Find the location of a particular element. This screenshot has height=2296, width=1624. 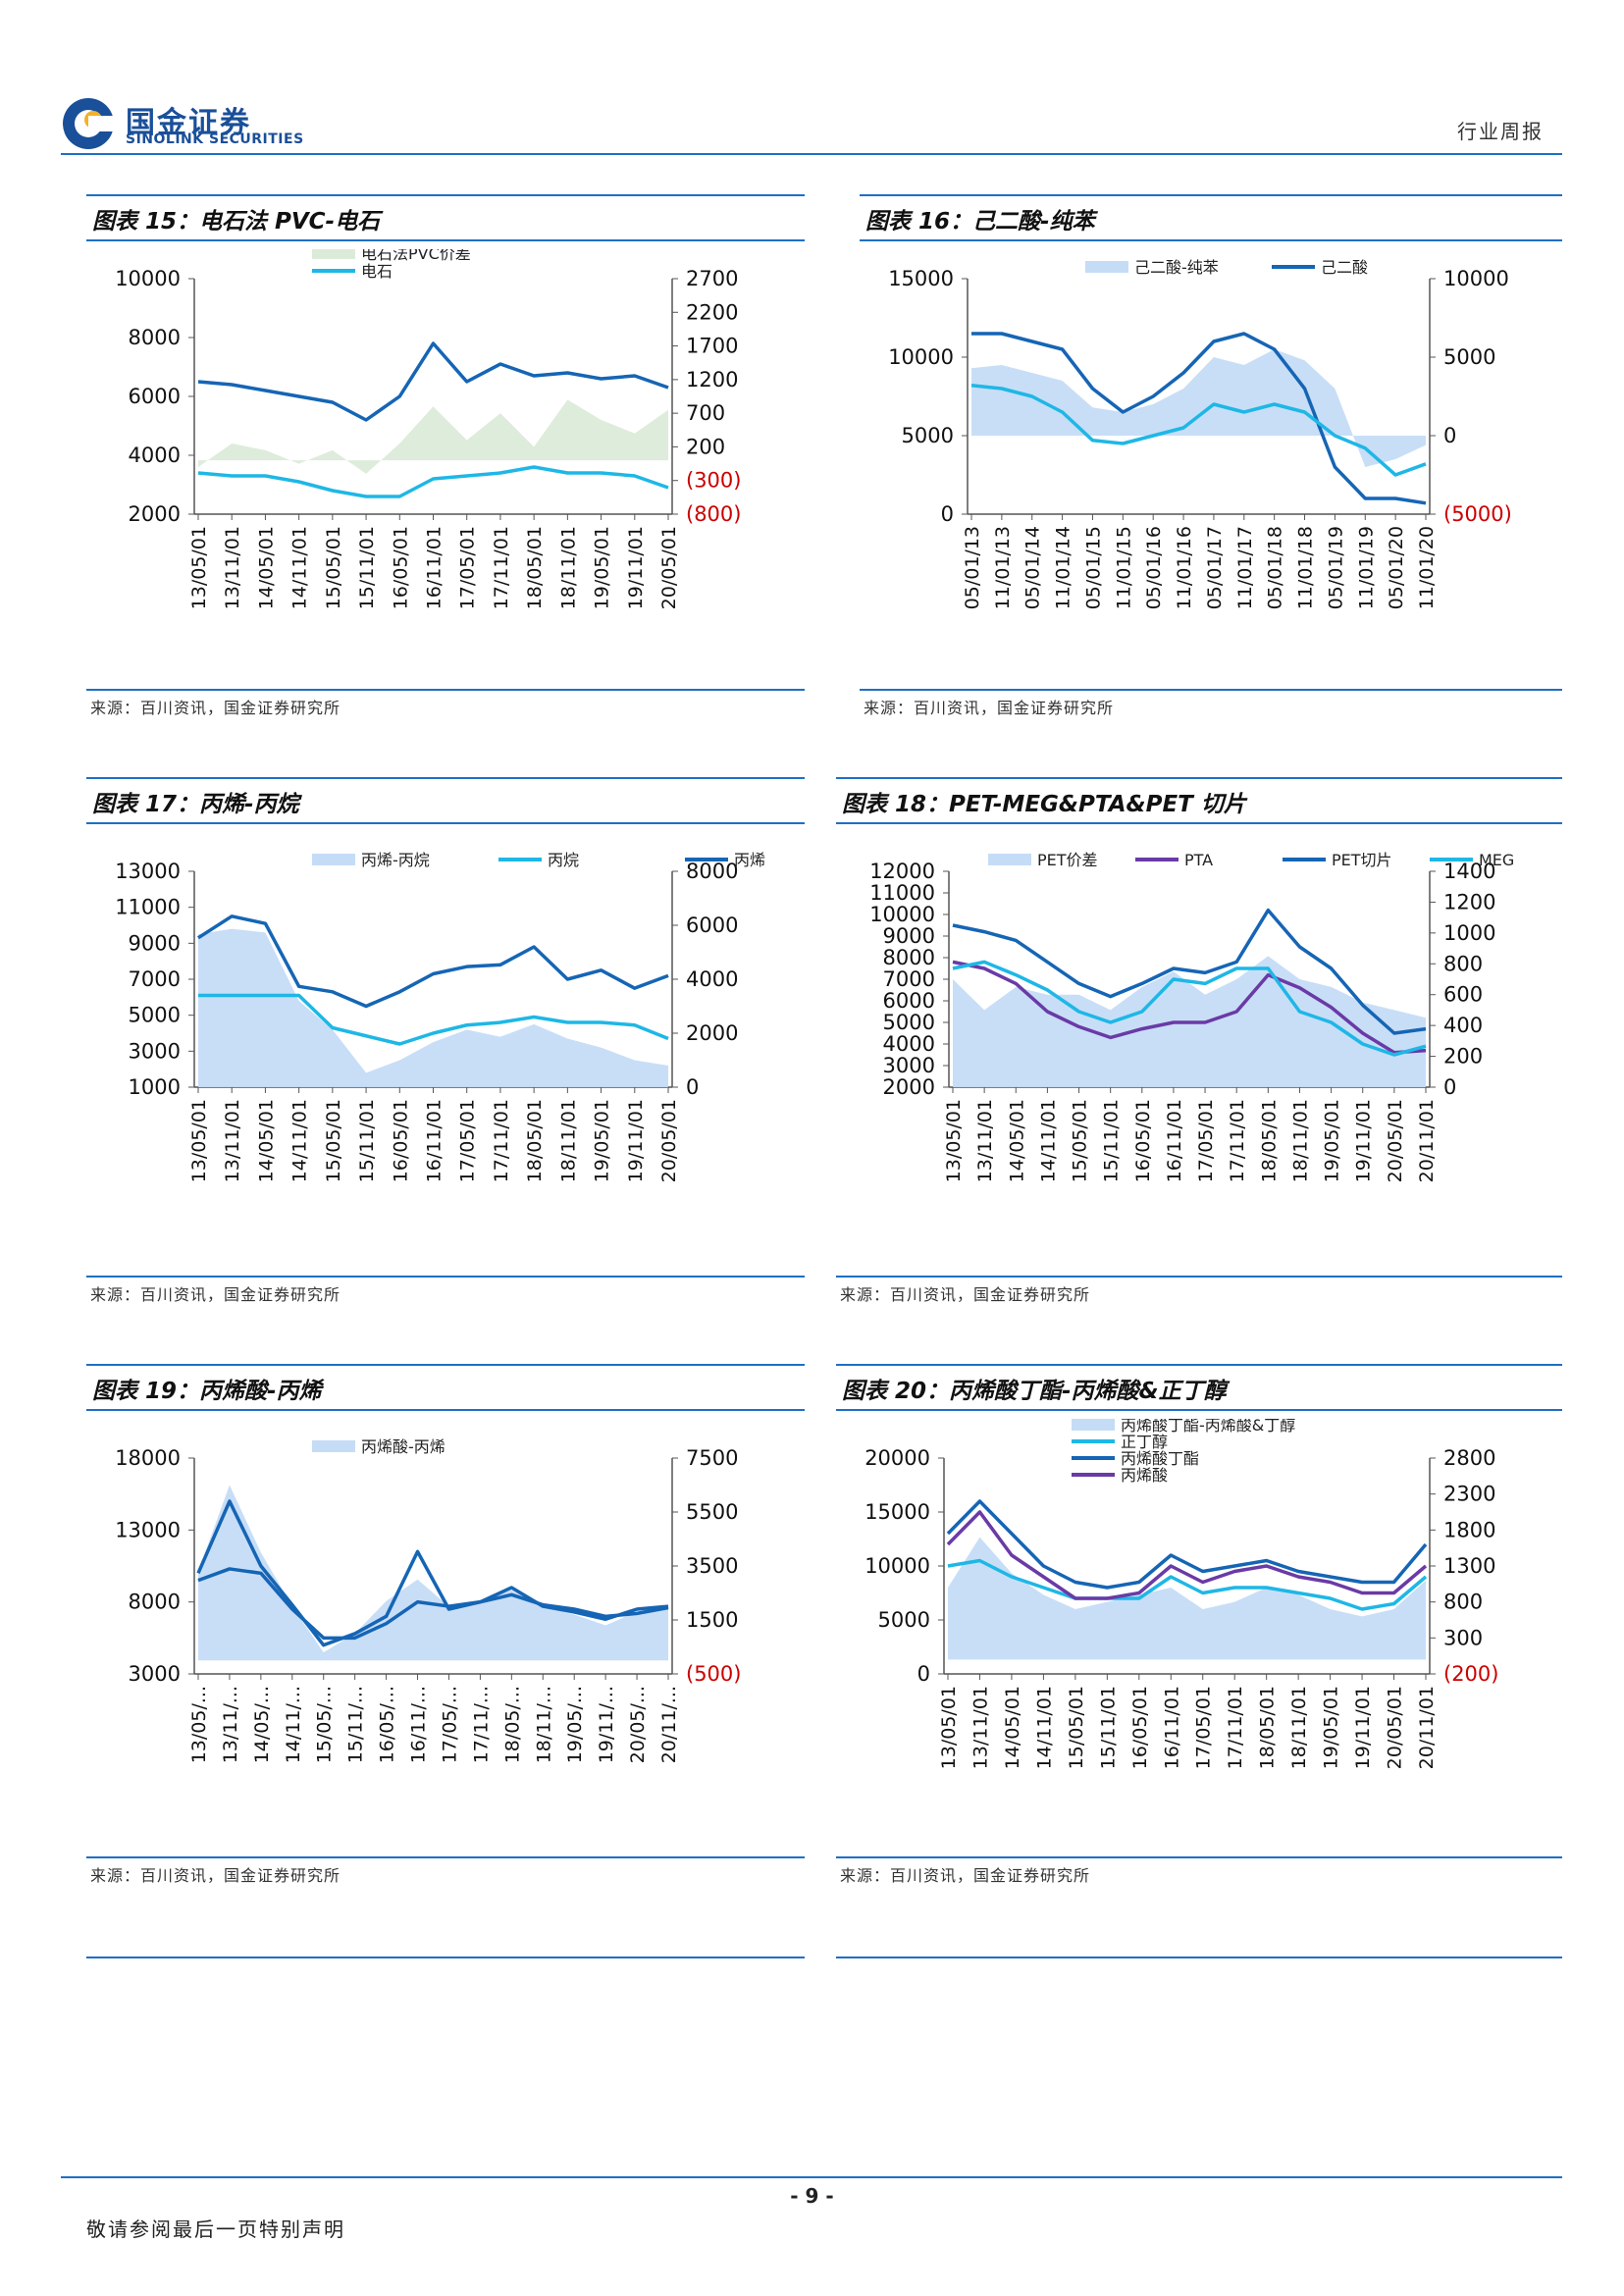

x-tick-label: 15/05/01 is located at coordinates (333, 1140).